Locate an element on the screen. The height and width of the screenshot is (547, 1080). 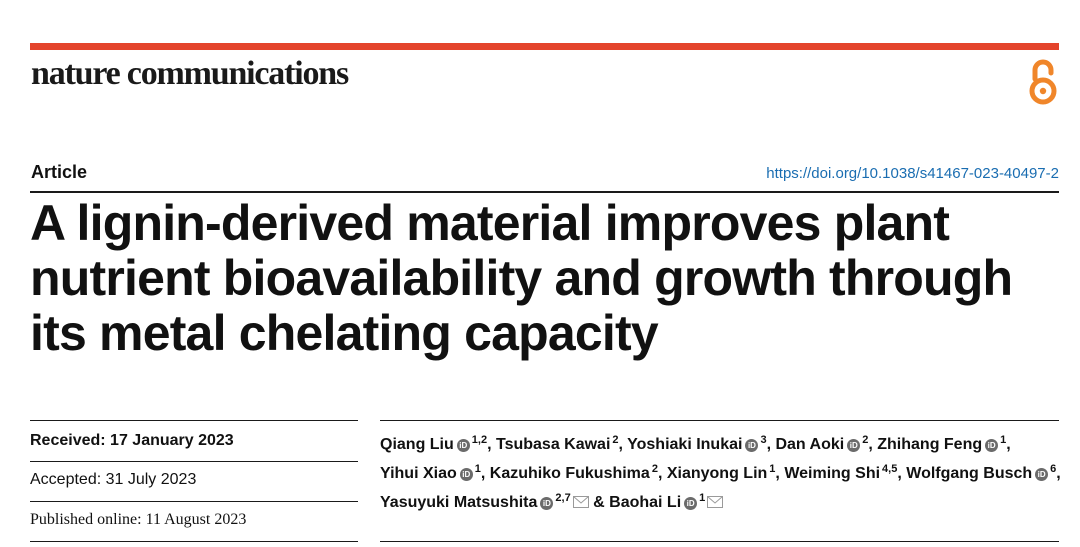
affiliation-number: 1,2 is located at coordinates (479, 440).